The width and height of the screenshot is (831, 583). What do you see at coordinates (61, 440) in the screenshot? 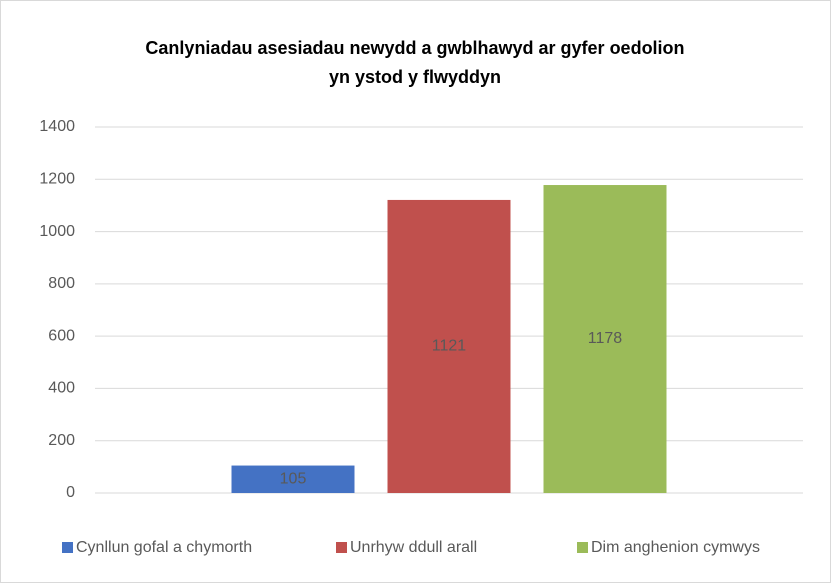
I see `y-tick-label: 200` at bounding box center [61, 440].